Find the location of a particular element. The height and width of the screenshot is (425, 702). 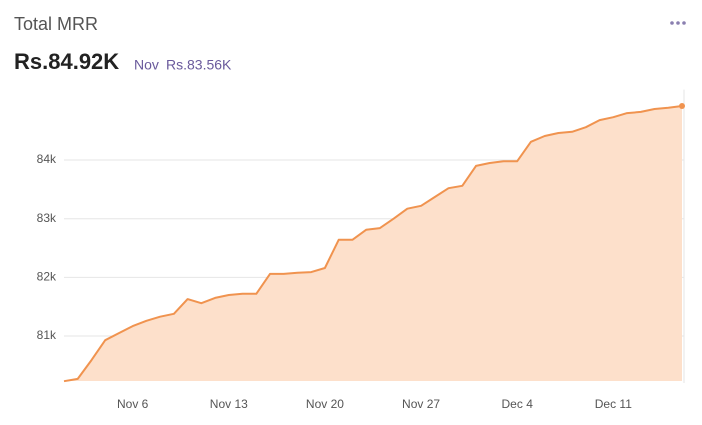

chart-title: Total MRR is located at coordinates (56, 24).